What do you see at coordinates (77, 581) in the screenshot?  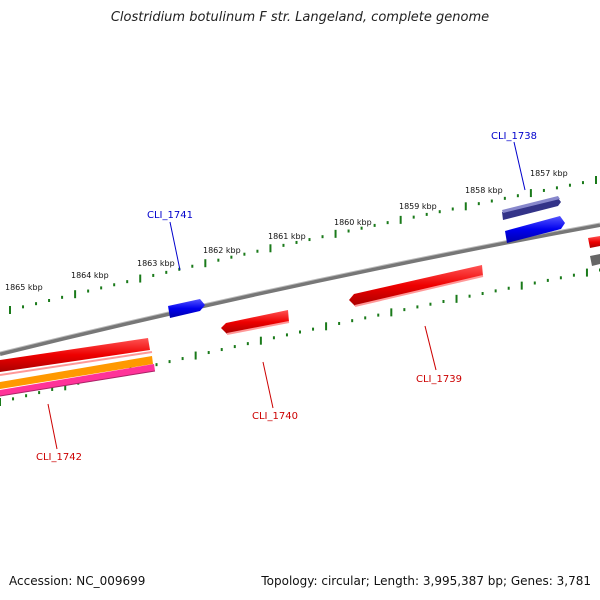 I see `accession-label: Accession: NC_009699` at bounding box center [77, 581].